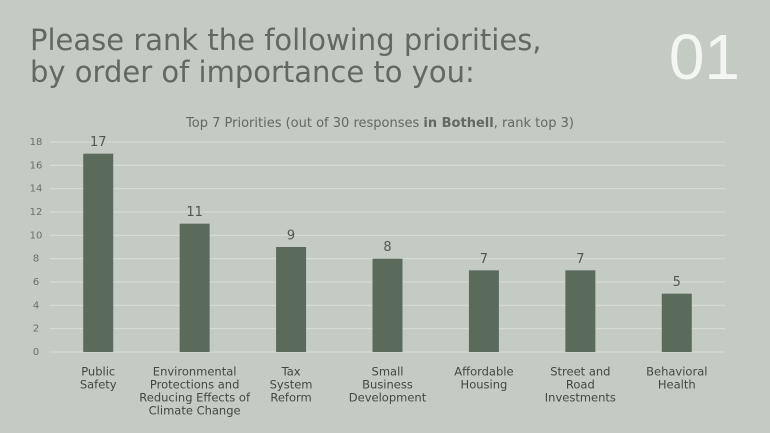 The image size is (770, 433). What do you see at coordinates (194, 385) in the screenshot?
I see `x-tick-label: Protections and` at bounding box center [194, 385].